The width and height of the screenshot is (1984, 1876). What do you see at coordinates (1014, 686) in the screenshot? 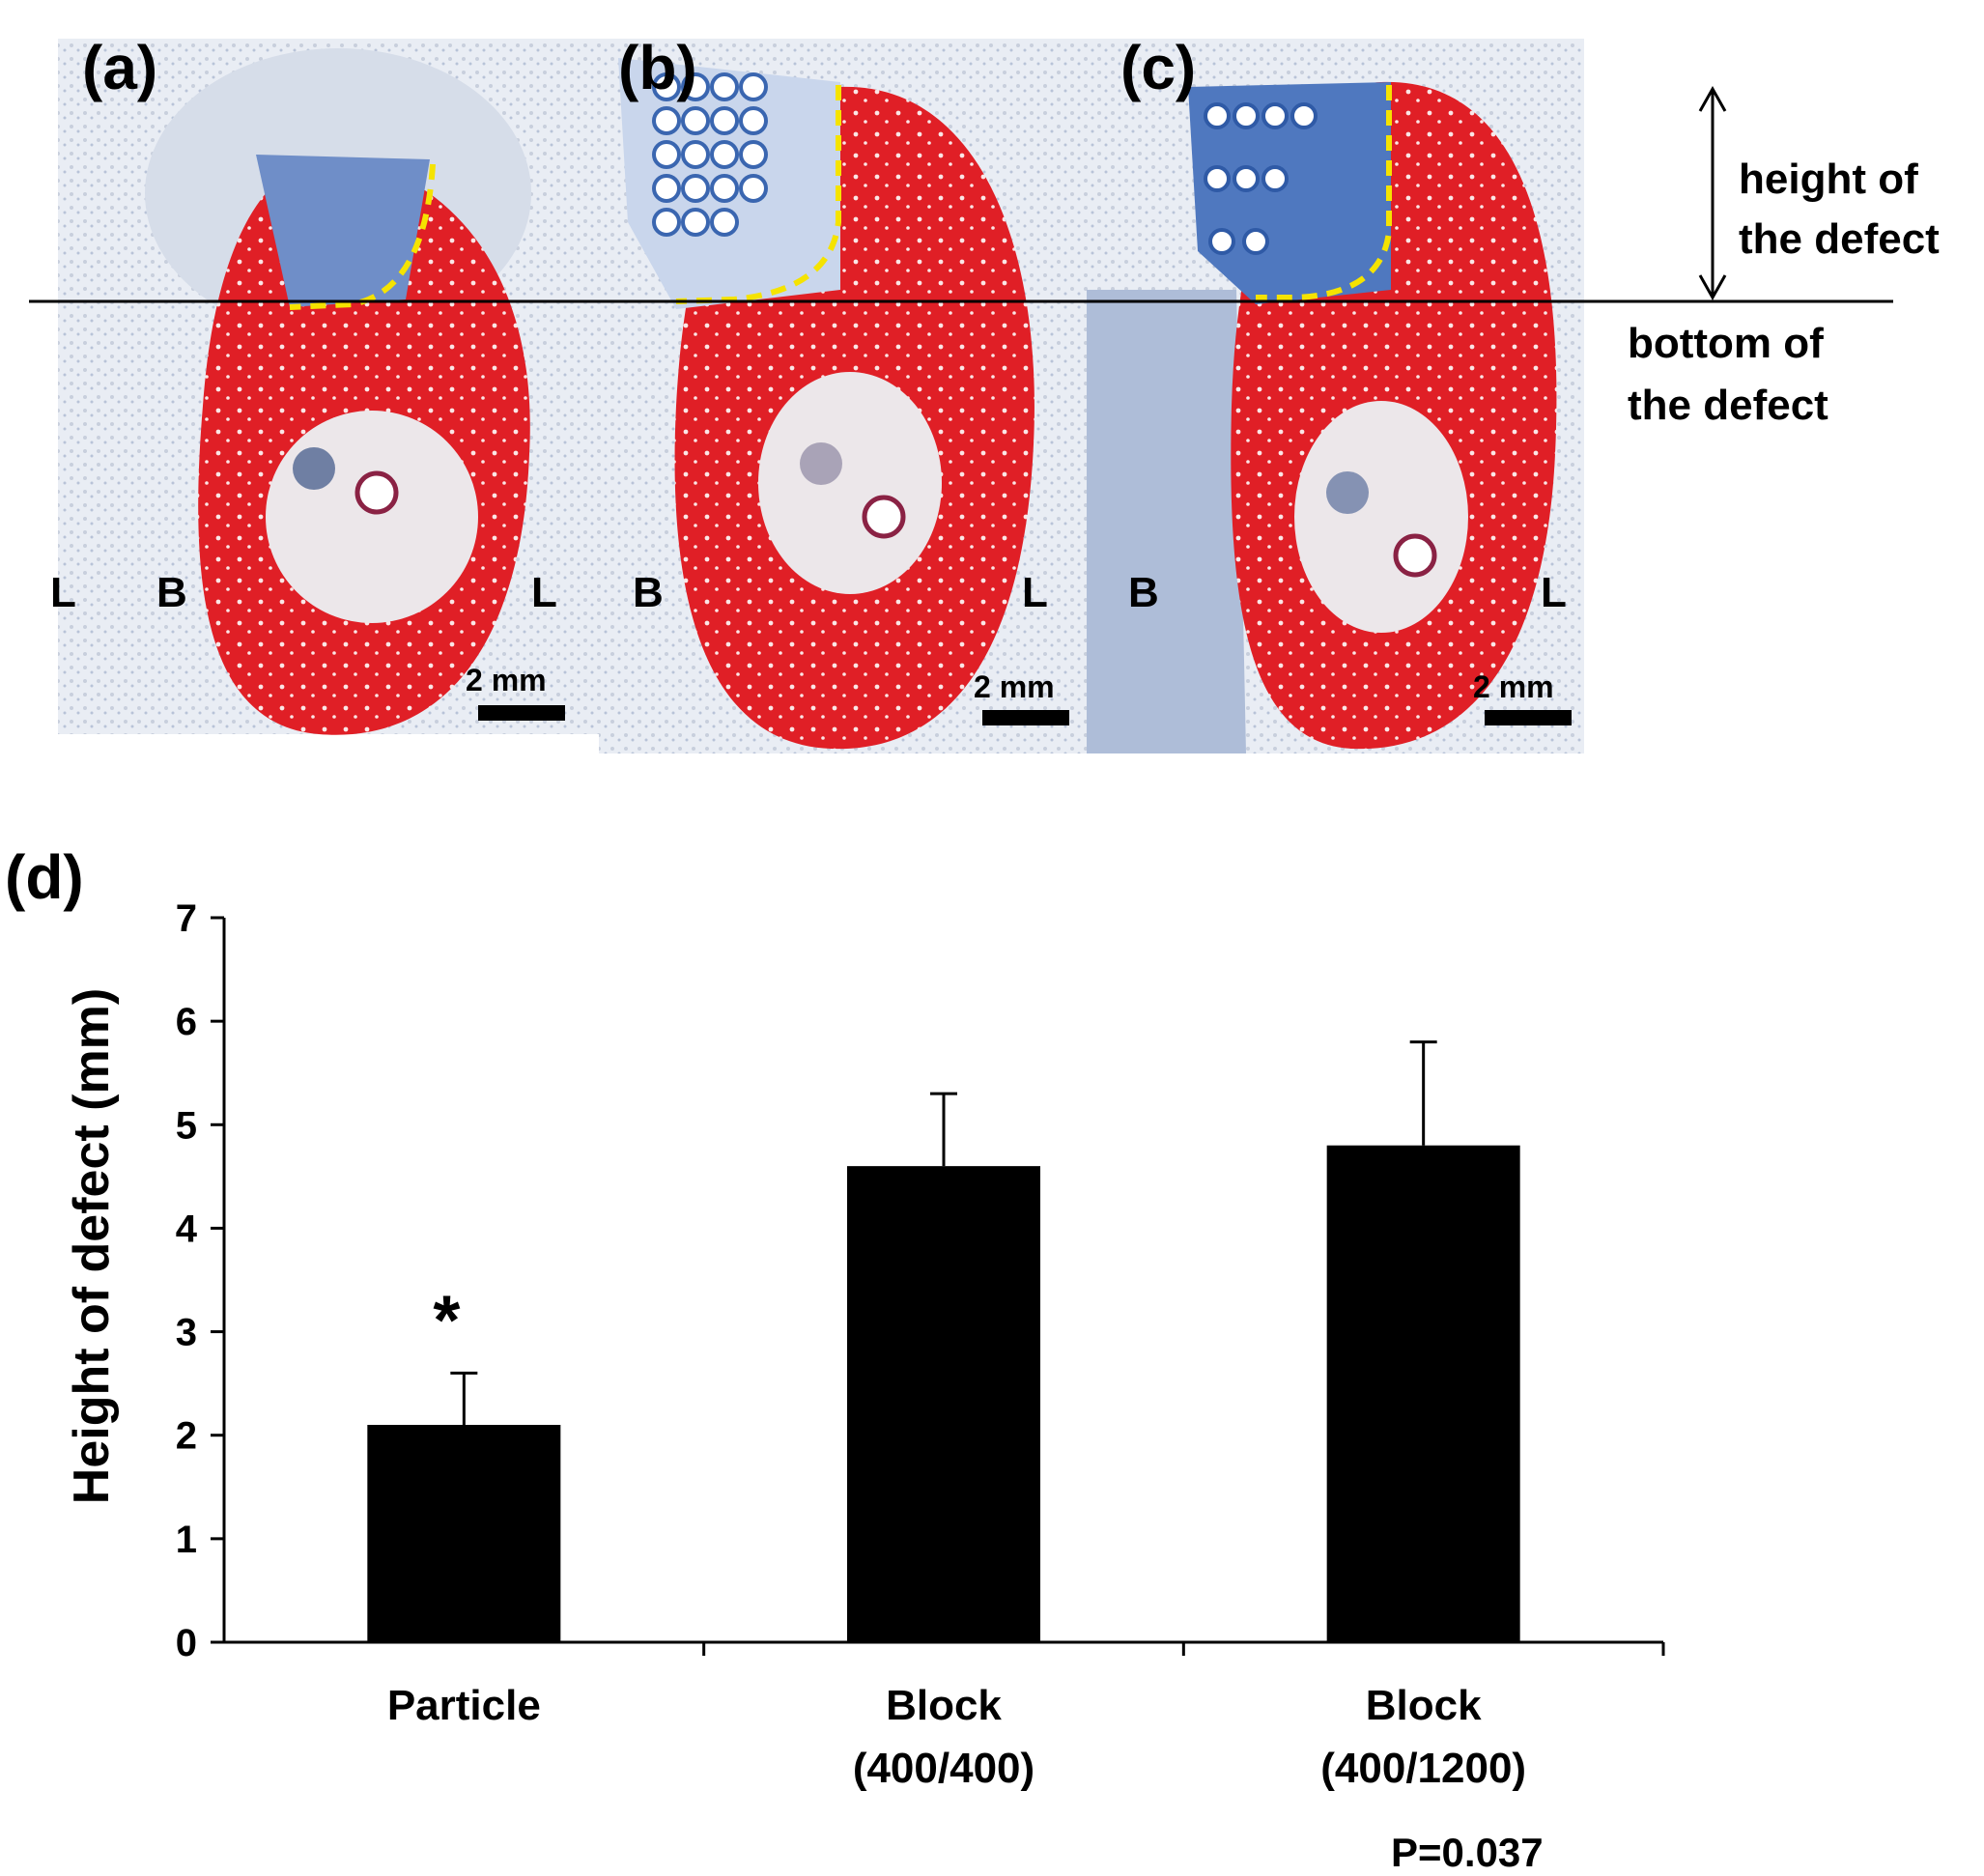
I see `scale-label-b: 2 mm` at bounding box center [1014, 686].